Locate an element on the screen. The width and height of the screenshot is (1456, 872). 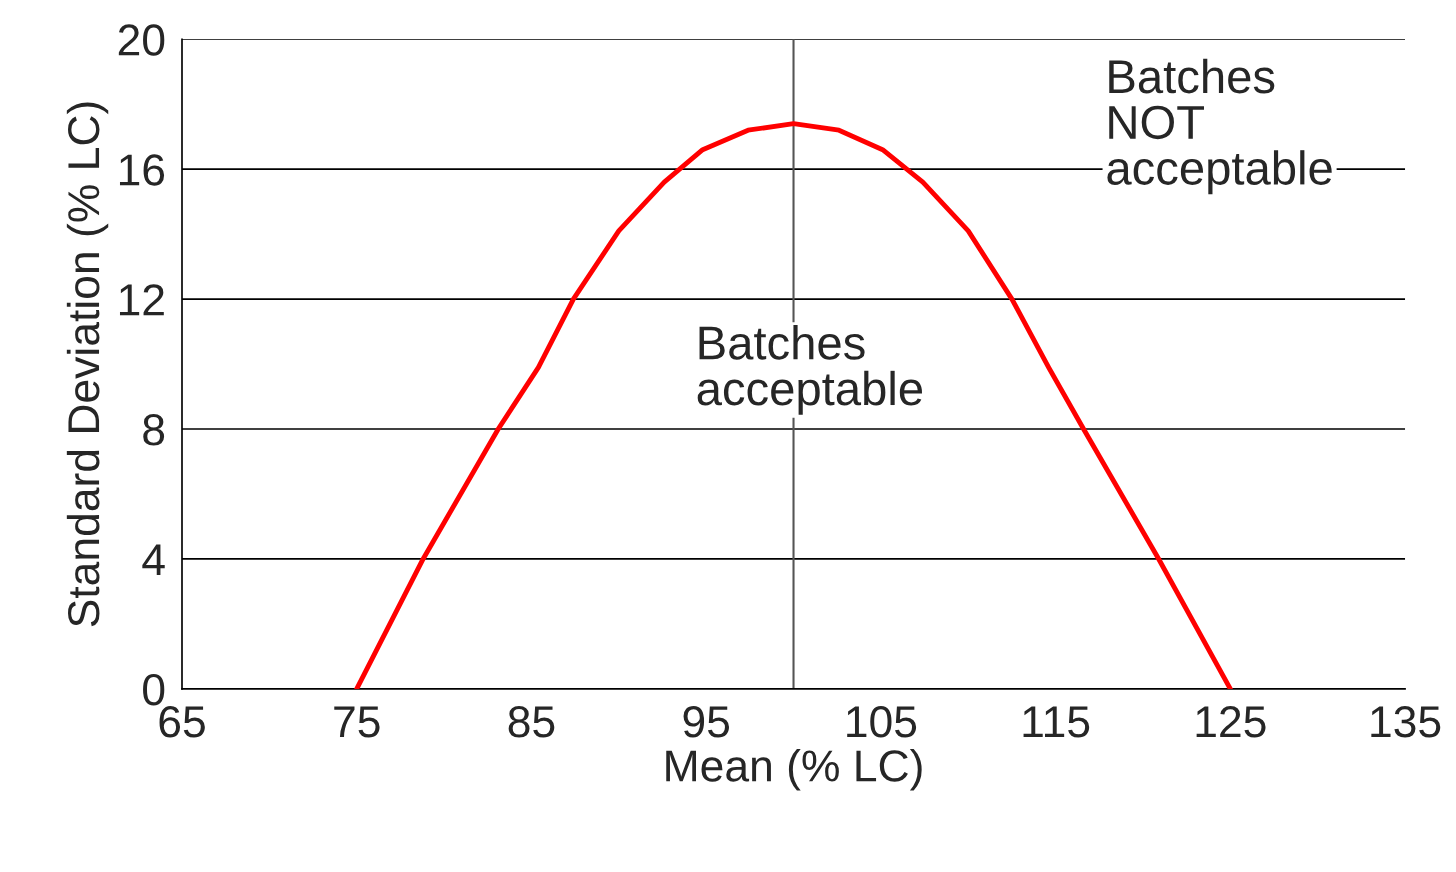
annotation: Batches acceptable is located at coordinates (809, 370).